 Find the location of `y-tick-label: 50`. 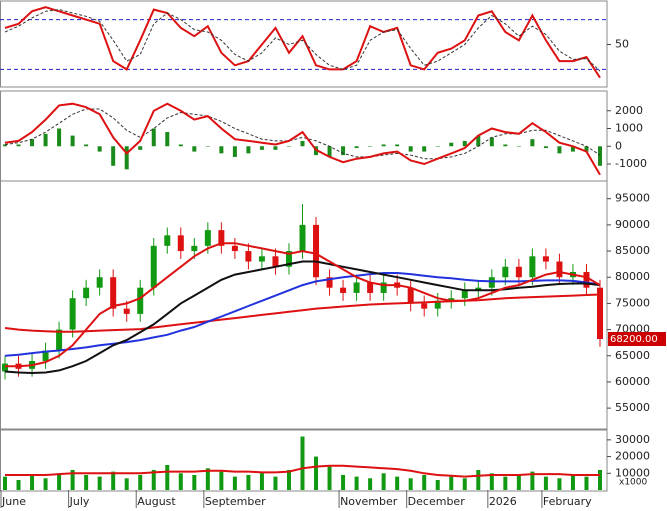

y-tick-label: 50 is located at coordinates (622, 44).